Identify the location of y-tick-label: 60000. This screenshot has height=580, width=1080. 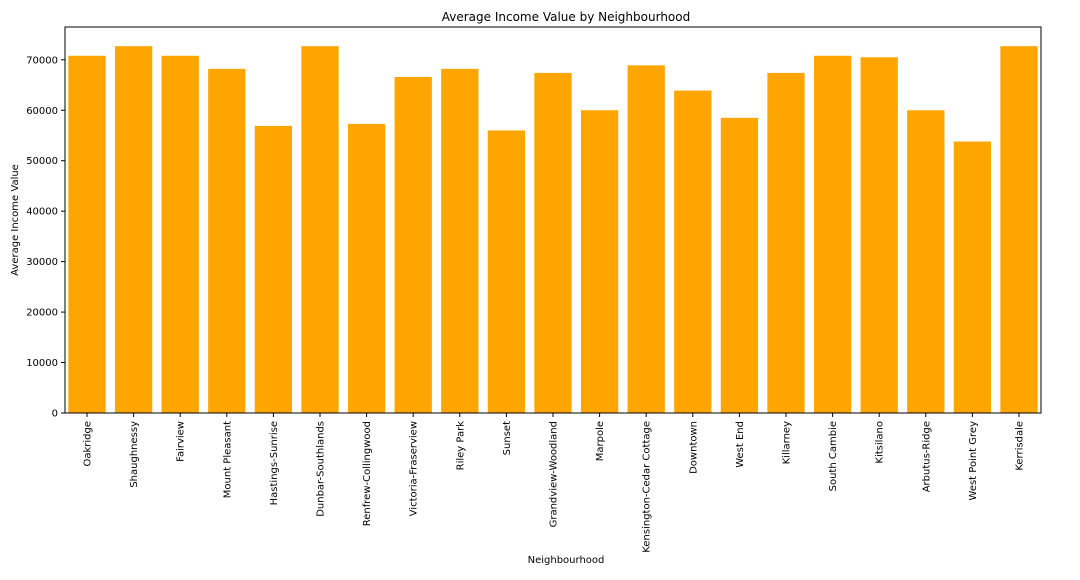
(42, 111).